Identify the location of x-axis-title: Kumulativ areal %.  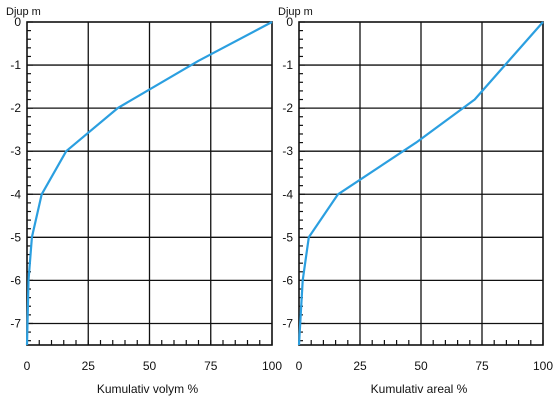
(419, 389).